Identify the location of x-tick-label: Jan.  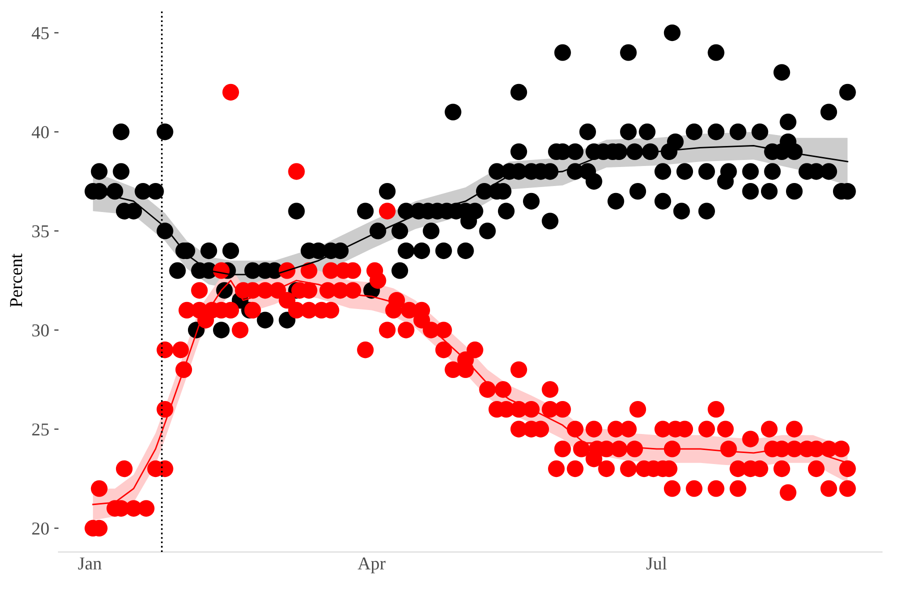
(90, 564).